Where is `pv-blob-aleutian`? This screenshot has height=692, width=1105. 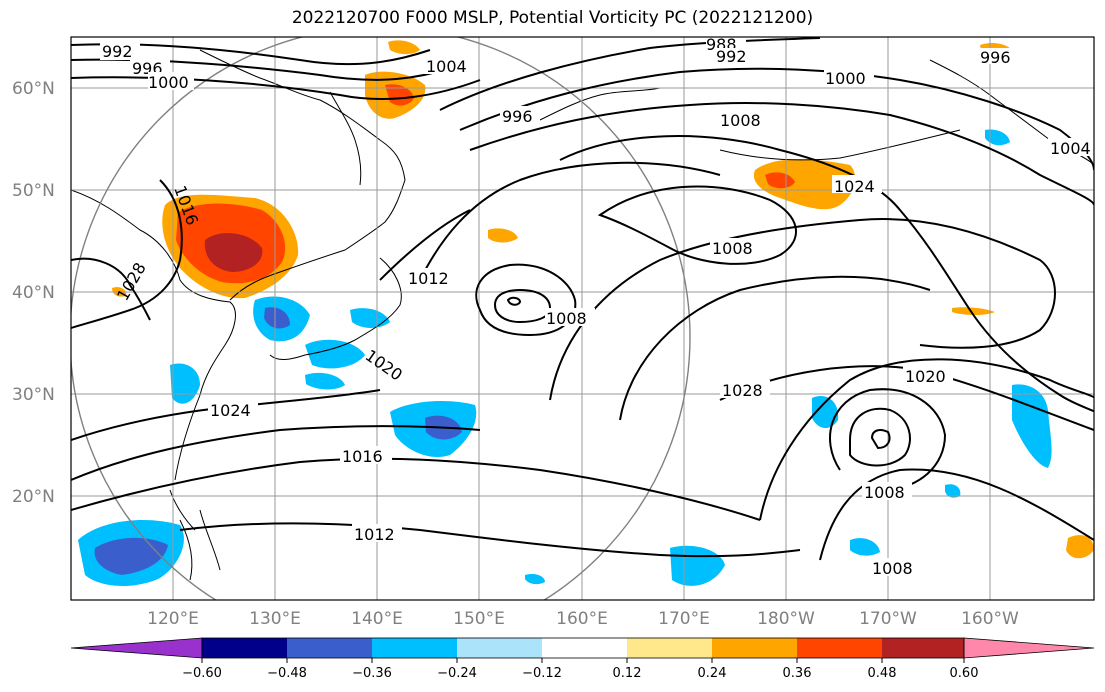 pv-blob-aleutian is located at coordinates (804, 184).